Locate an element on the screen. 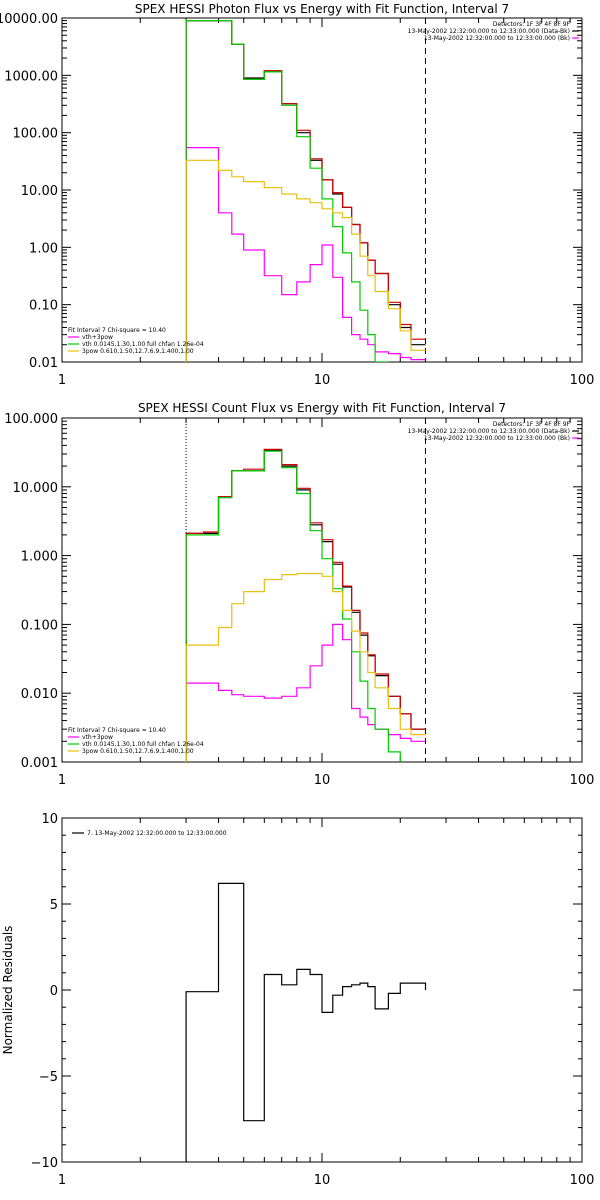 The width and height of the screenshot is (600, 1200). y-tick-label: 1.000 is located at coordinates (39, 557).